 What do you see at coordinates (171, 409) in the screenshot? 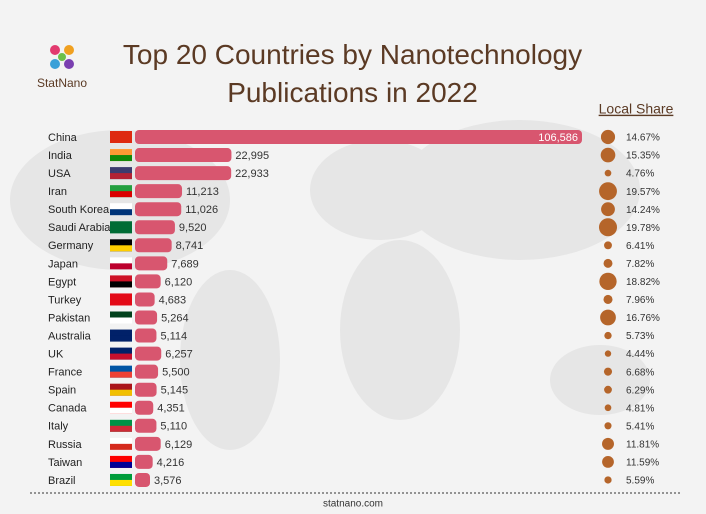
I see `value-label: 4,351` at bounding box center [171, 409].